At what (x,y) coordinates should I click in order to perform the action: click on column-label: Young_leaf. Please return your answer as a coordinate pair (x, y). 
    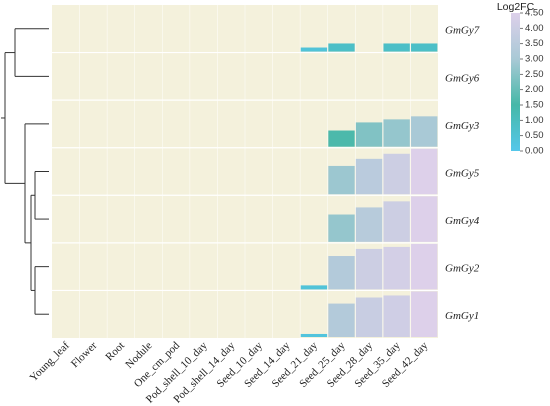
    Looking at the image, I should click on (49, 361).